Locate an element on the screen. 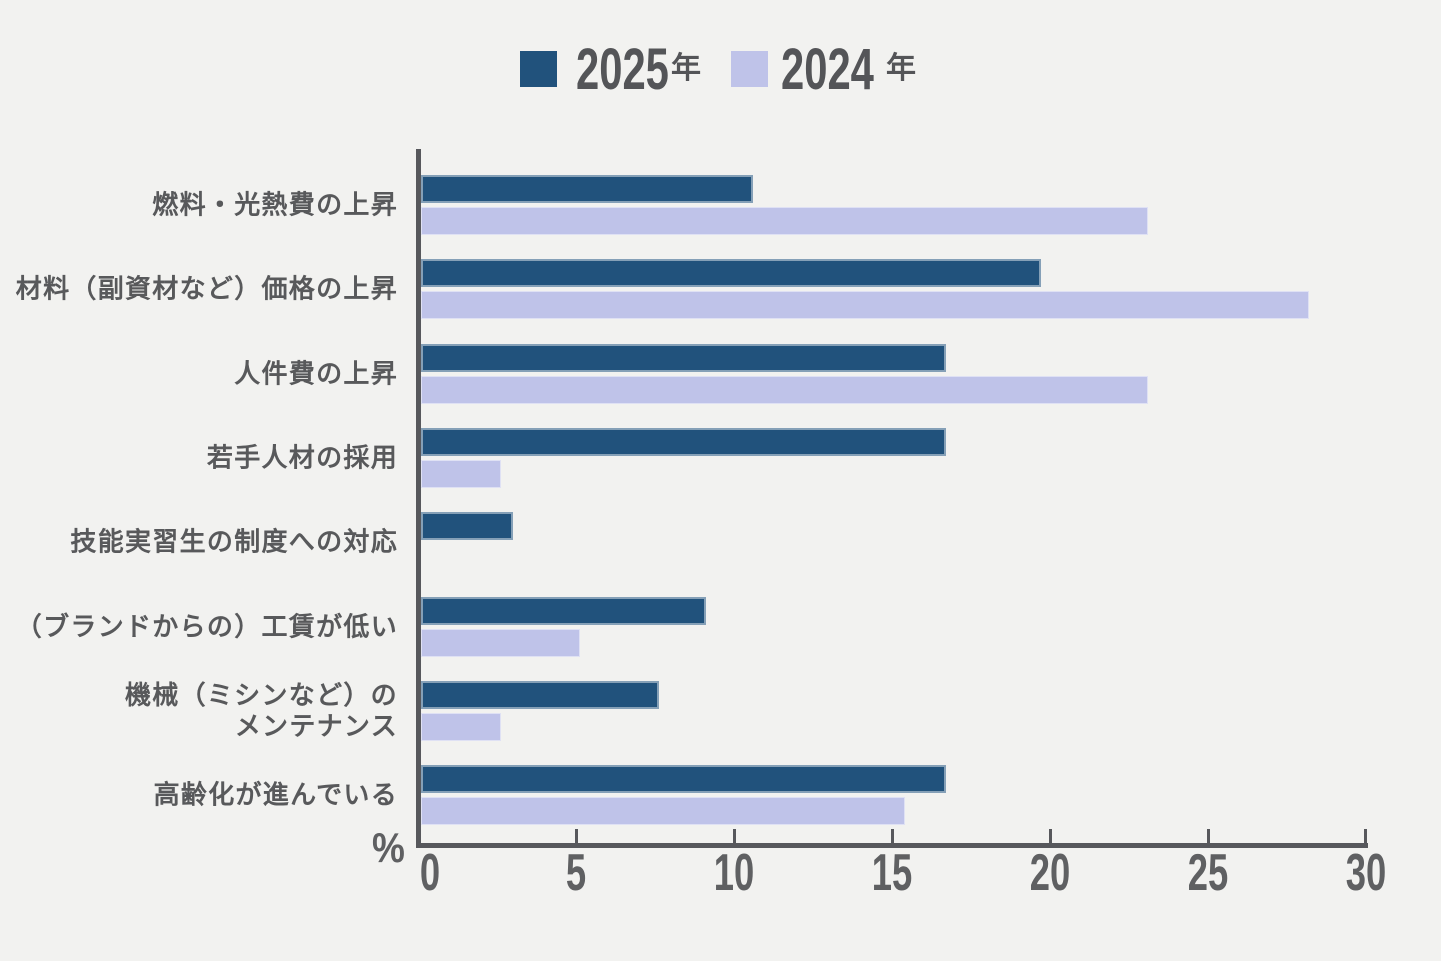 The width and height of the screenshot is (1441, 961). legend-swatch-2024 is located at coordinates (749, 69).